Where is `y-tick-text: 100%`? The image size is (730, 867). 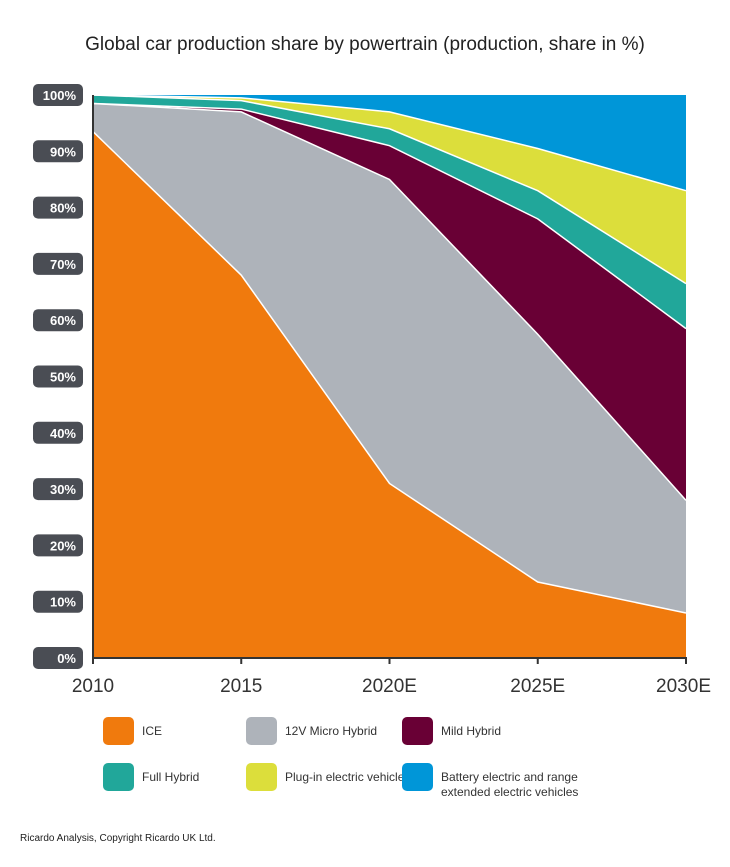 y-tick-text: 100% is located at coordinates (60, 95).